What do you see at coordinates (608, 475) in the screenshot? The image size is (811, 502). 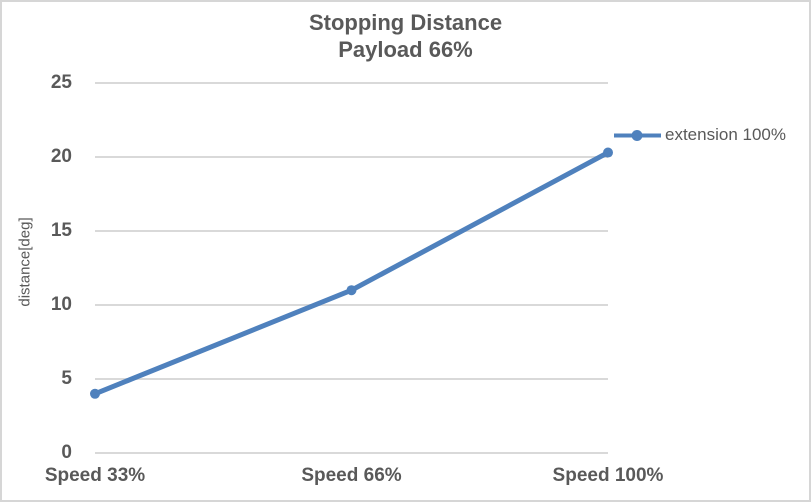 I see `x-tick-label-3: Speed 100%` at bounding box center [608, 475].